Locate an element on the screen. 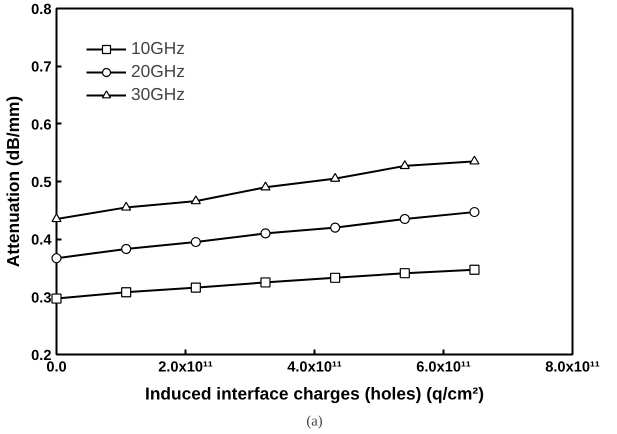  y-tick-label: 0.6 is located at coordinates (41, 125).